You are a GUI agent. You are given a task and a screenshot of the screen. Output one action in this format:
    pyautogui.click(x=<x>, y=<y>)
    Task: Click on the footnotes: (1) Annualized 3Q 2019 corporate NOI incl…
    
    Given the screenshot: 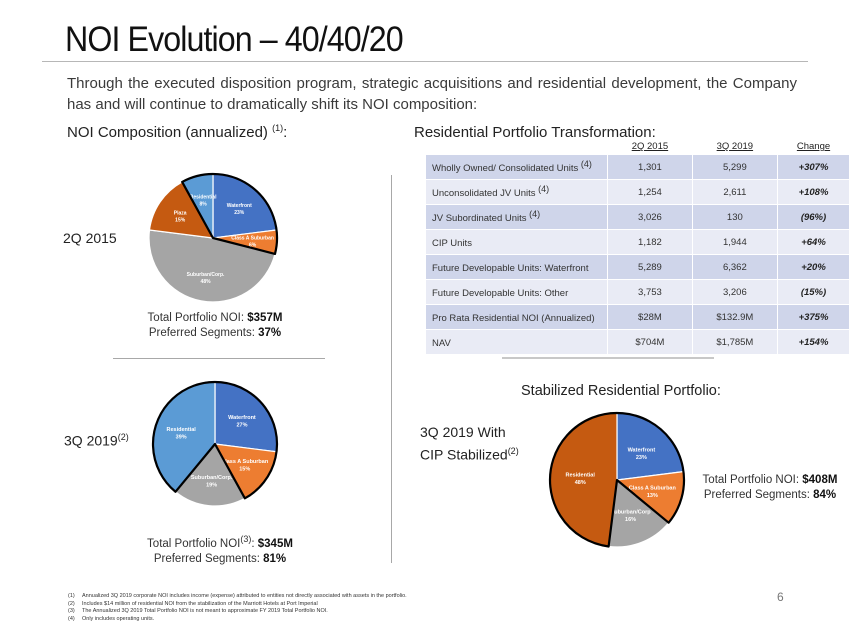 What is the action you would take?
    pyautogui.click(x=237, y=608)
    